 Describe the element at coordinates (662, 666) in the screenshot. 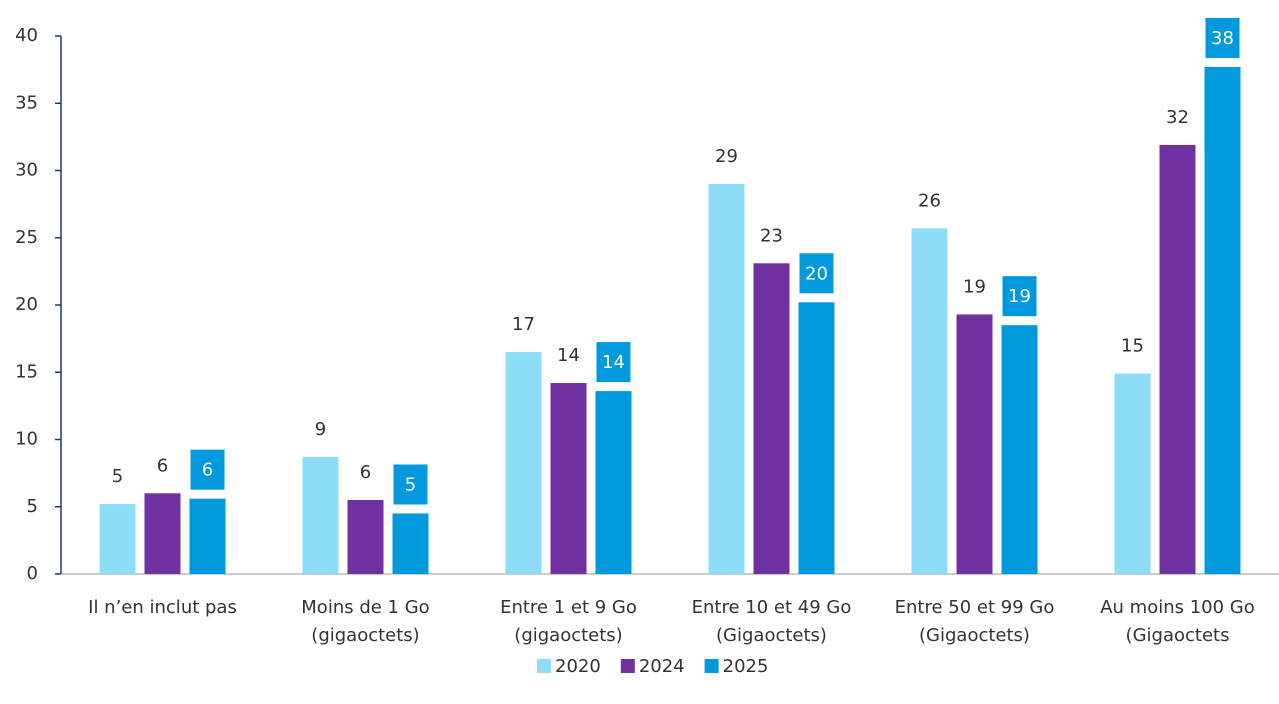

I see `legend-label: 2024` at that location.